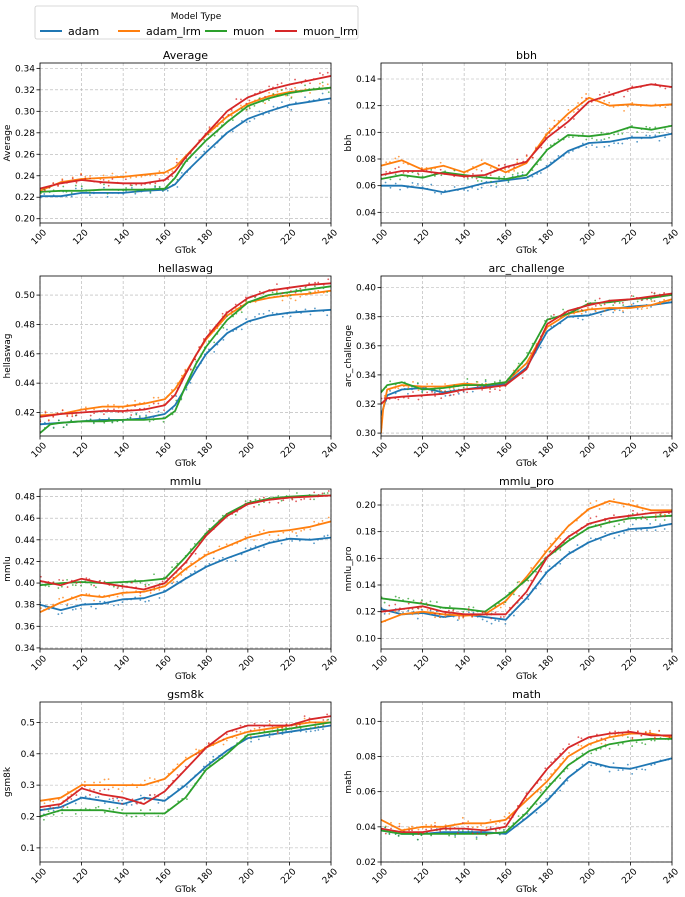 The width and height of the screenshot is (685, 897). Describe the element at coordinates (629, 876) in the screenshot. I see `x-tick-label: 220` at that location.